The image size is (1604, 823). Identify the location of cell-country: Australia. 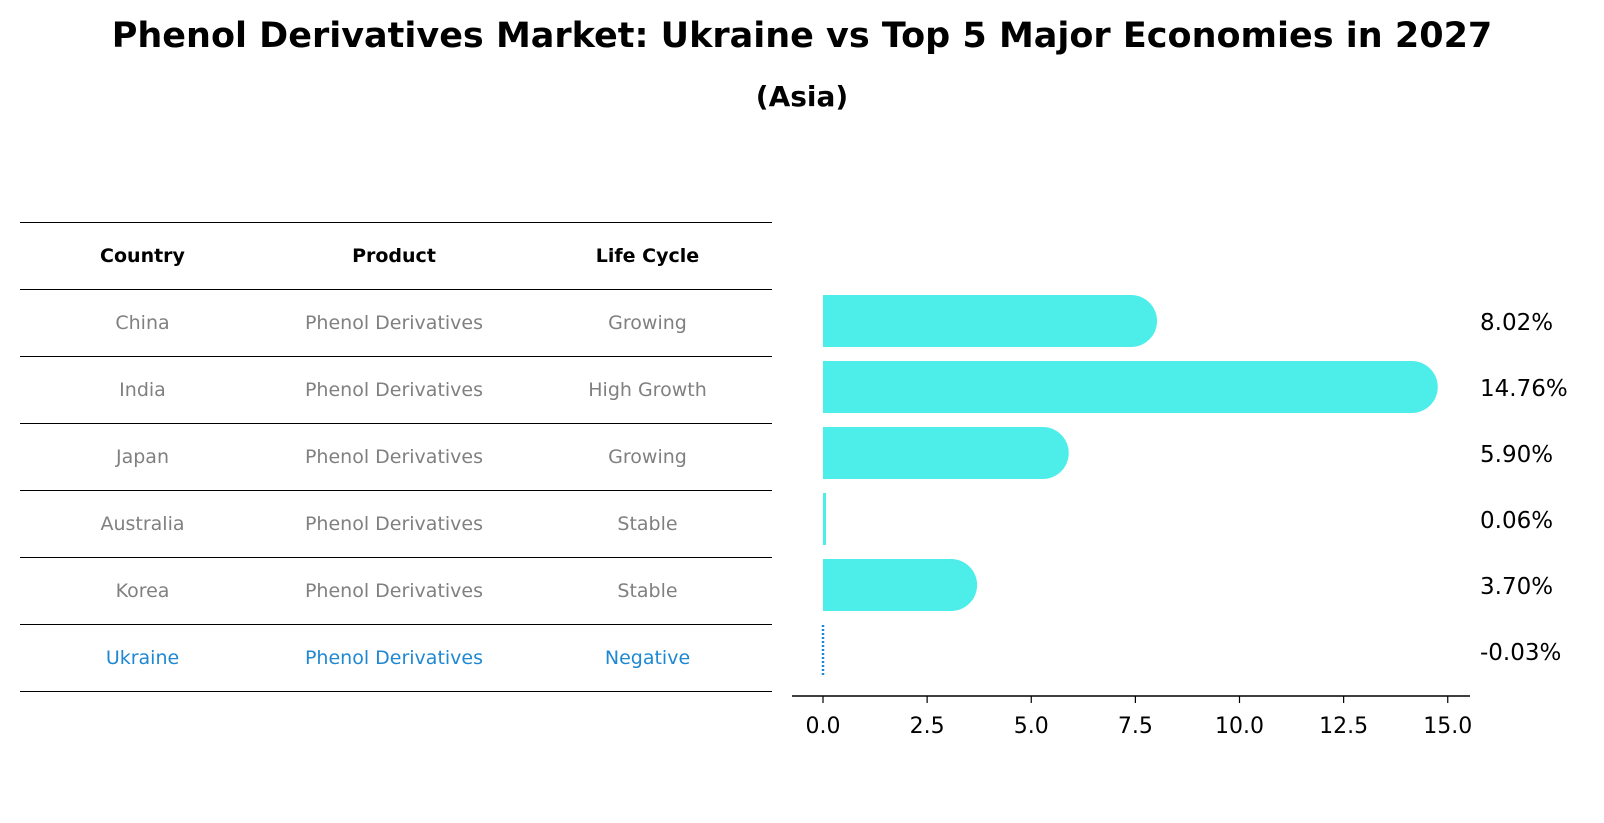
(142, 524).